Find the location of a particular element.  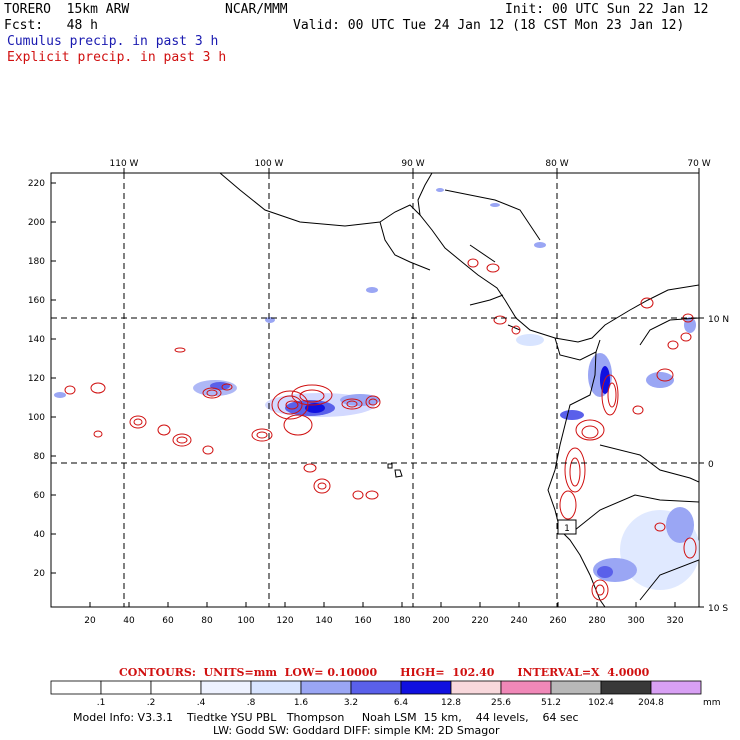

cumulus-field-label: Cumulus precip. in past 3 h is located at coordinates (113, 41).